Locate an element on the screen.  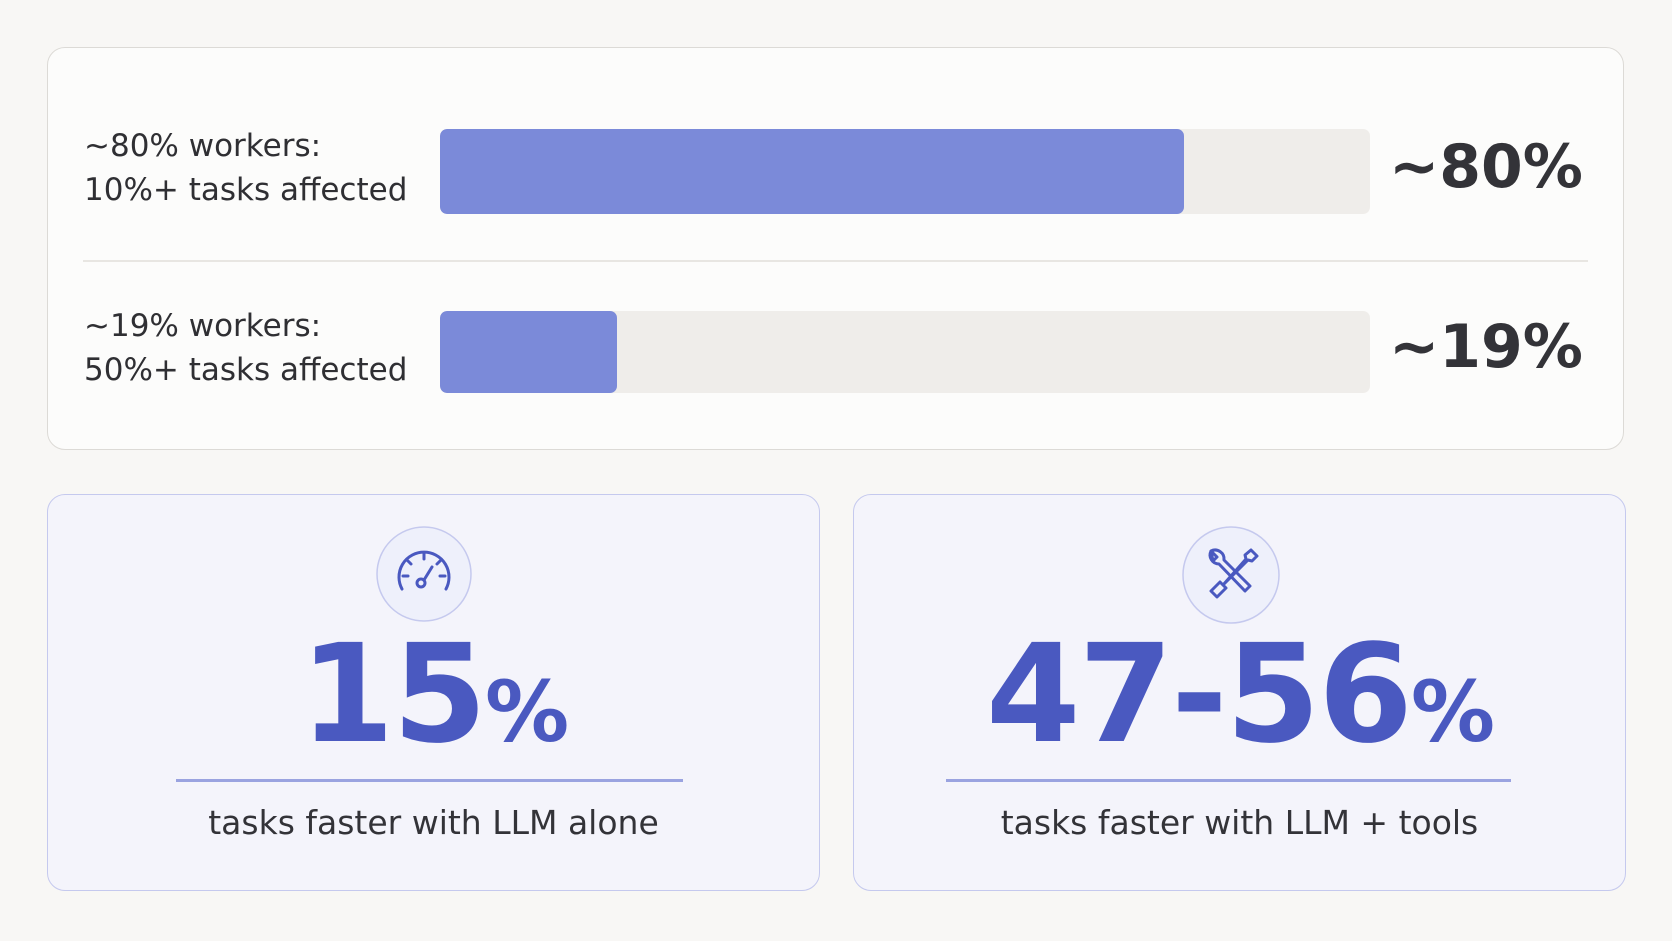
label-line: 10%+ tasks affected is located at coordinates (246, 190).